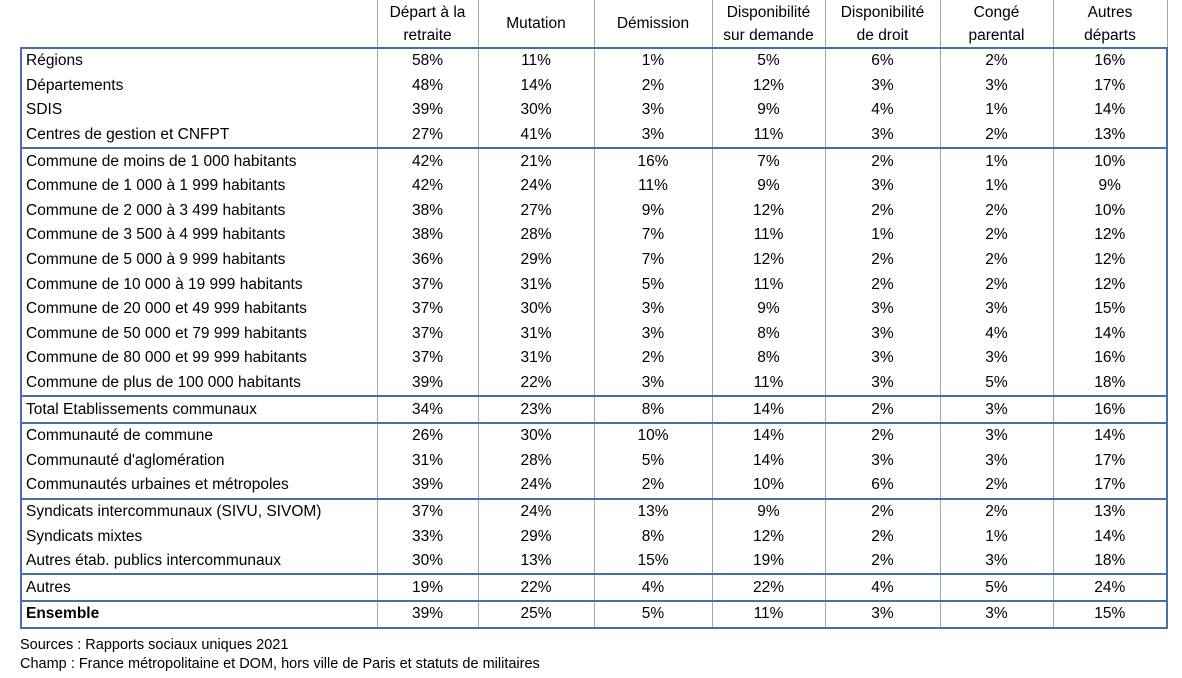 The image size is (1182, 678). I want to click on sources-note: Sources : Rapports sociaux uniques 2021, so click(154, 645).